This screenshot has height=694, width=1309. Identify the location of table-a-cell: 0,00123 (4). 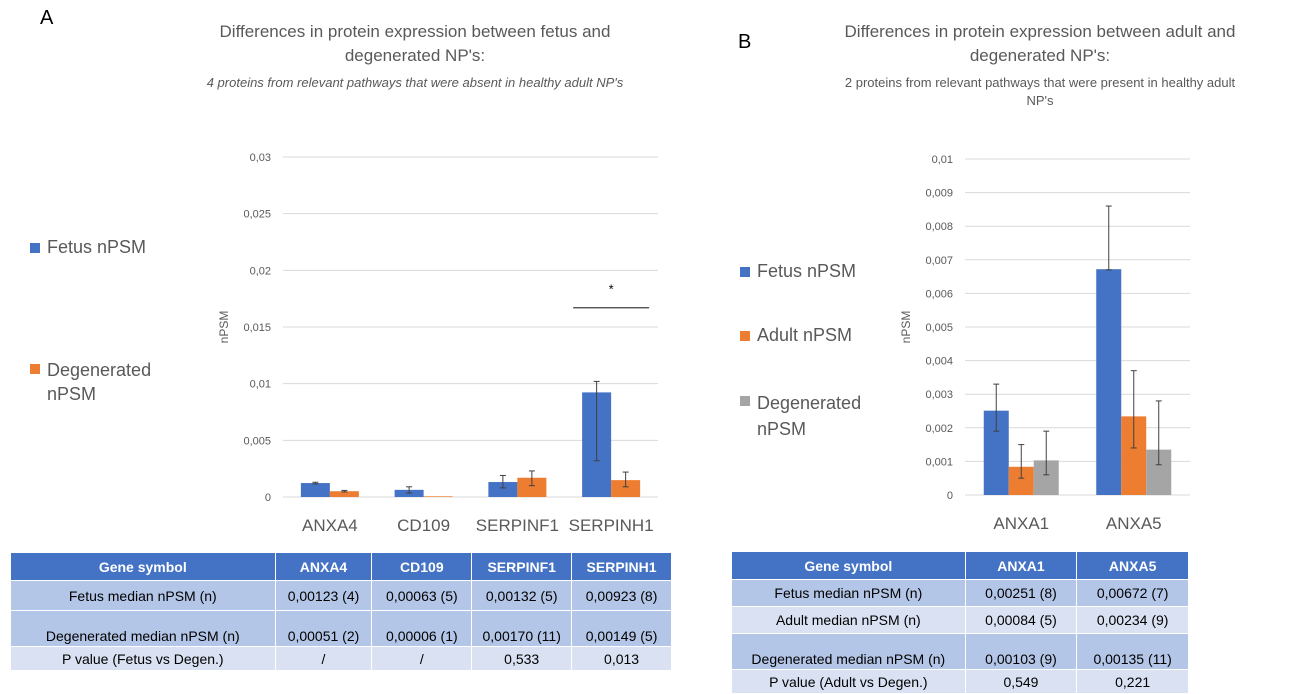
(323, 595).